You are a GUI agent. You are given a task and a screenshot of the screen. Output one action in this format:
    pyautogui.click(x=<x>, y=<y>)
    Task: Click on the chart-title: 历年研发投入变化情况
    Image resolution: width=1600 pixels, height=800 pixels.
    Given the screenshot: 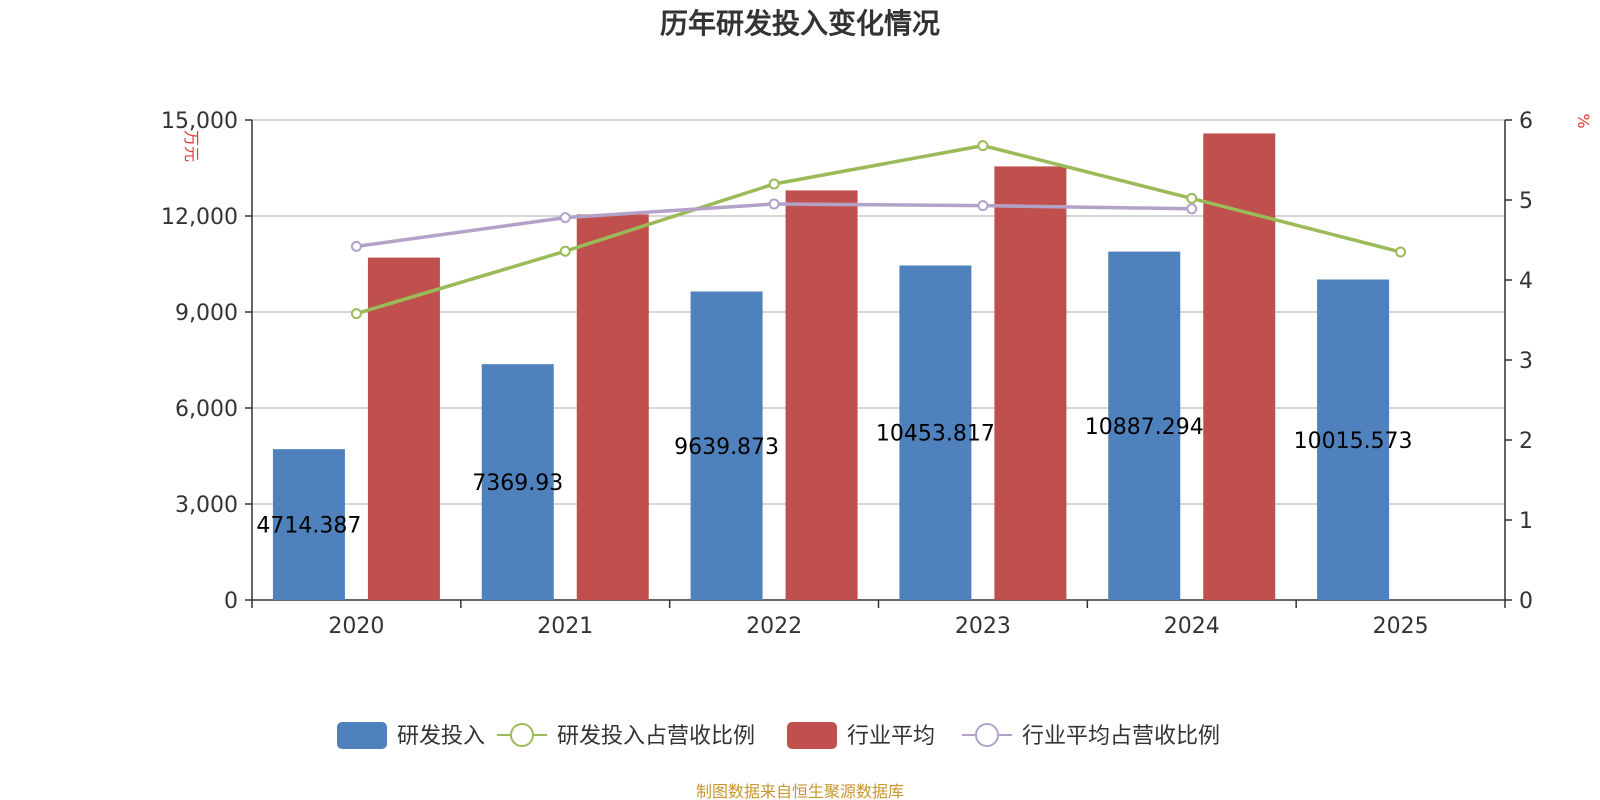 What is the action you would take?
    pyautogui.click(x=800, y=23)
    